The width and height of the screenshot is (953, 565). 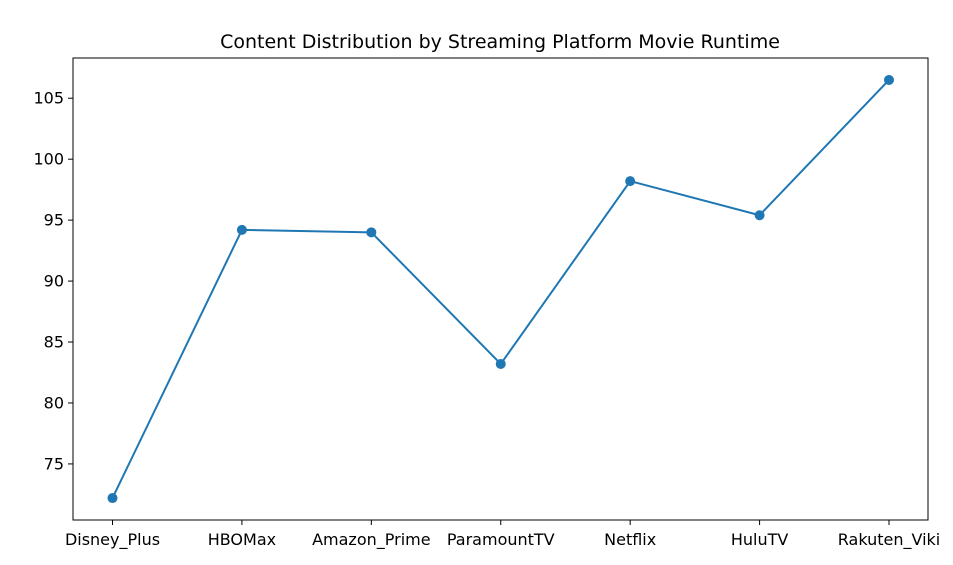 What do you see at coordinates (54, 220) in the screenshot?
I see `y-tick-label: 95` at bounding box center [54, 220].